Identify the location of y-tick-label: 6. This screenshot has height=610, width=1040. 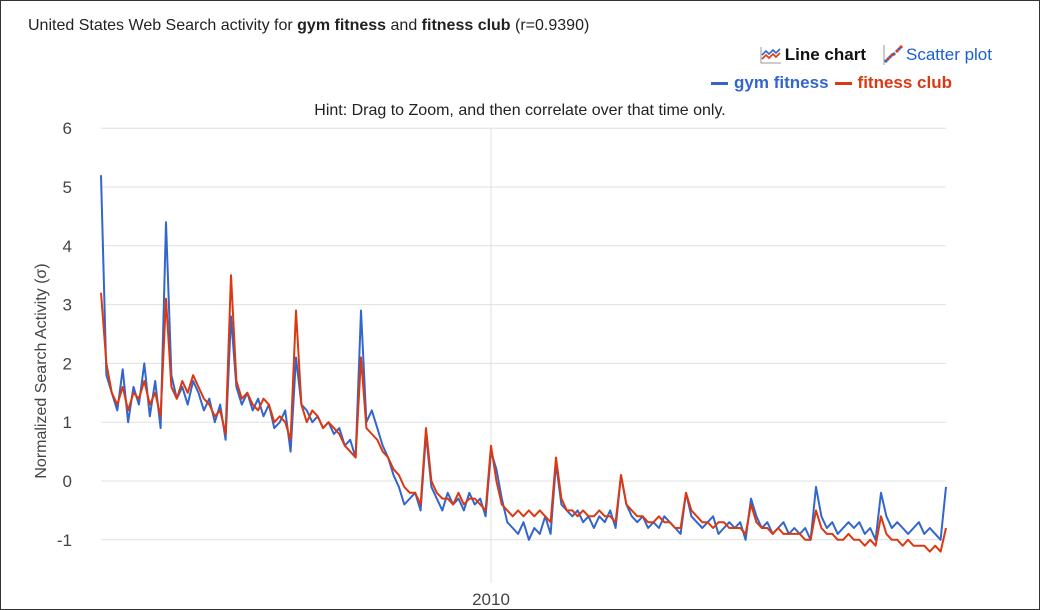
(67, 128).